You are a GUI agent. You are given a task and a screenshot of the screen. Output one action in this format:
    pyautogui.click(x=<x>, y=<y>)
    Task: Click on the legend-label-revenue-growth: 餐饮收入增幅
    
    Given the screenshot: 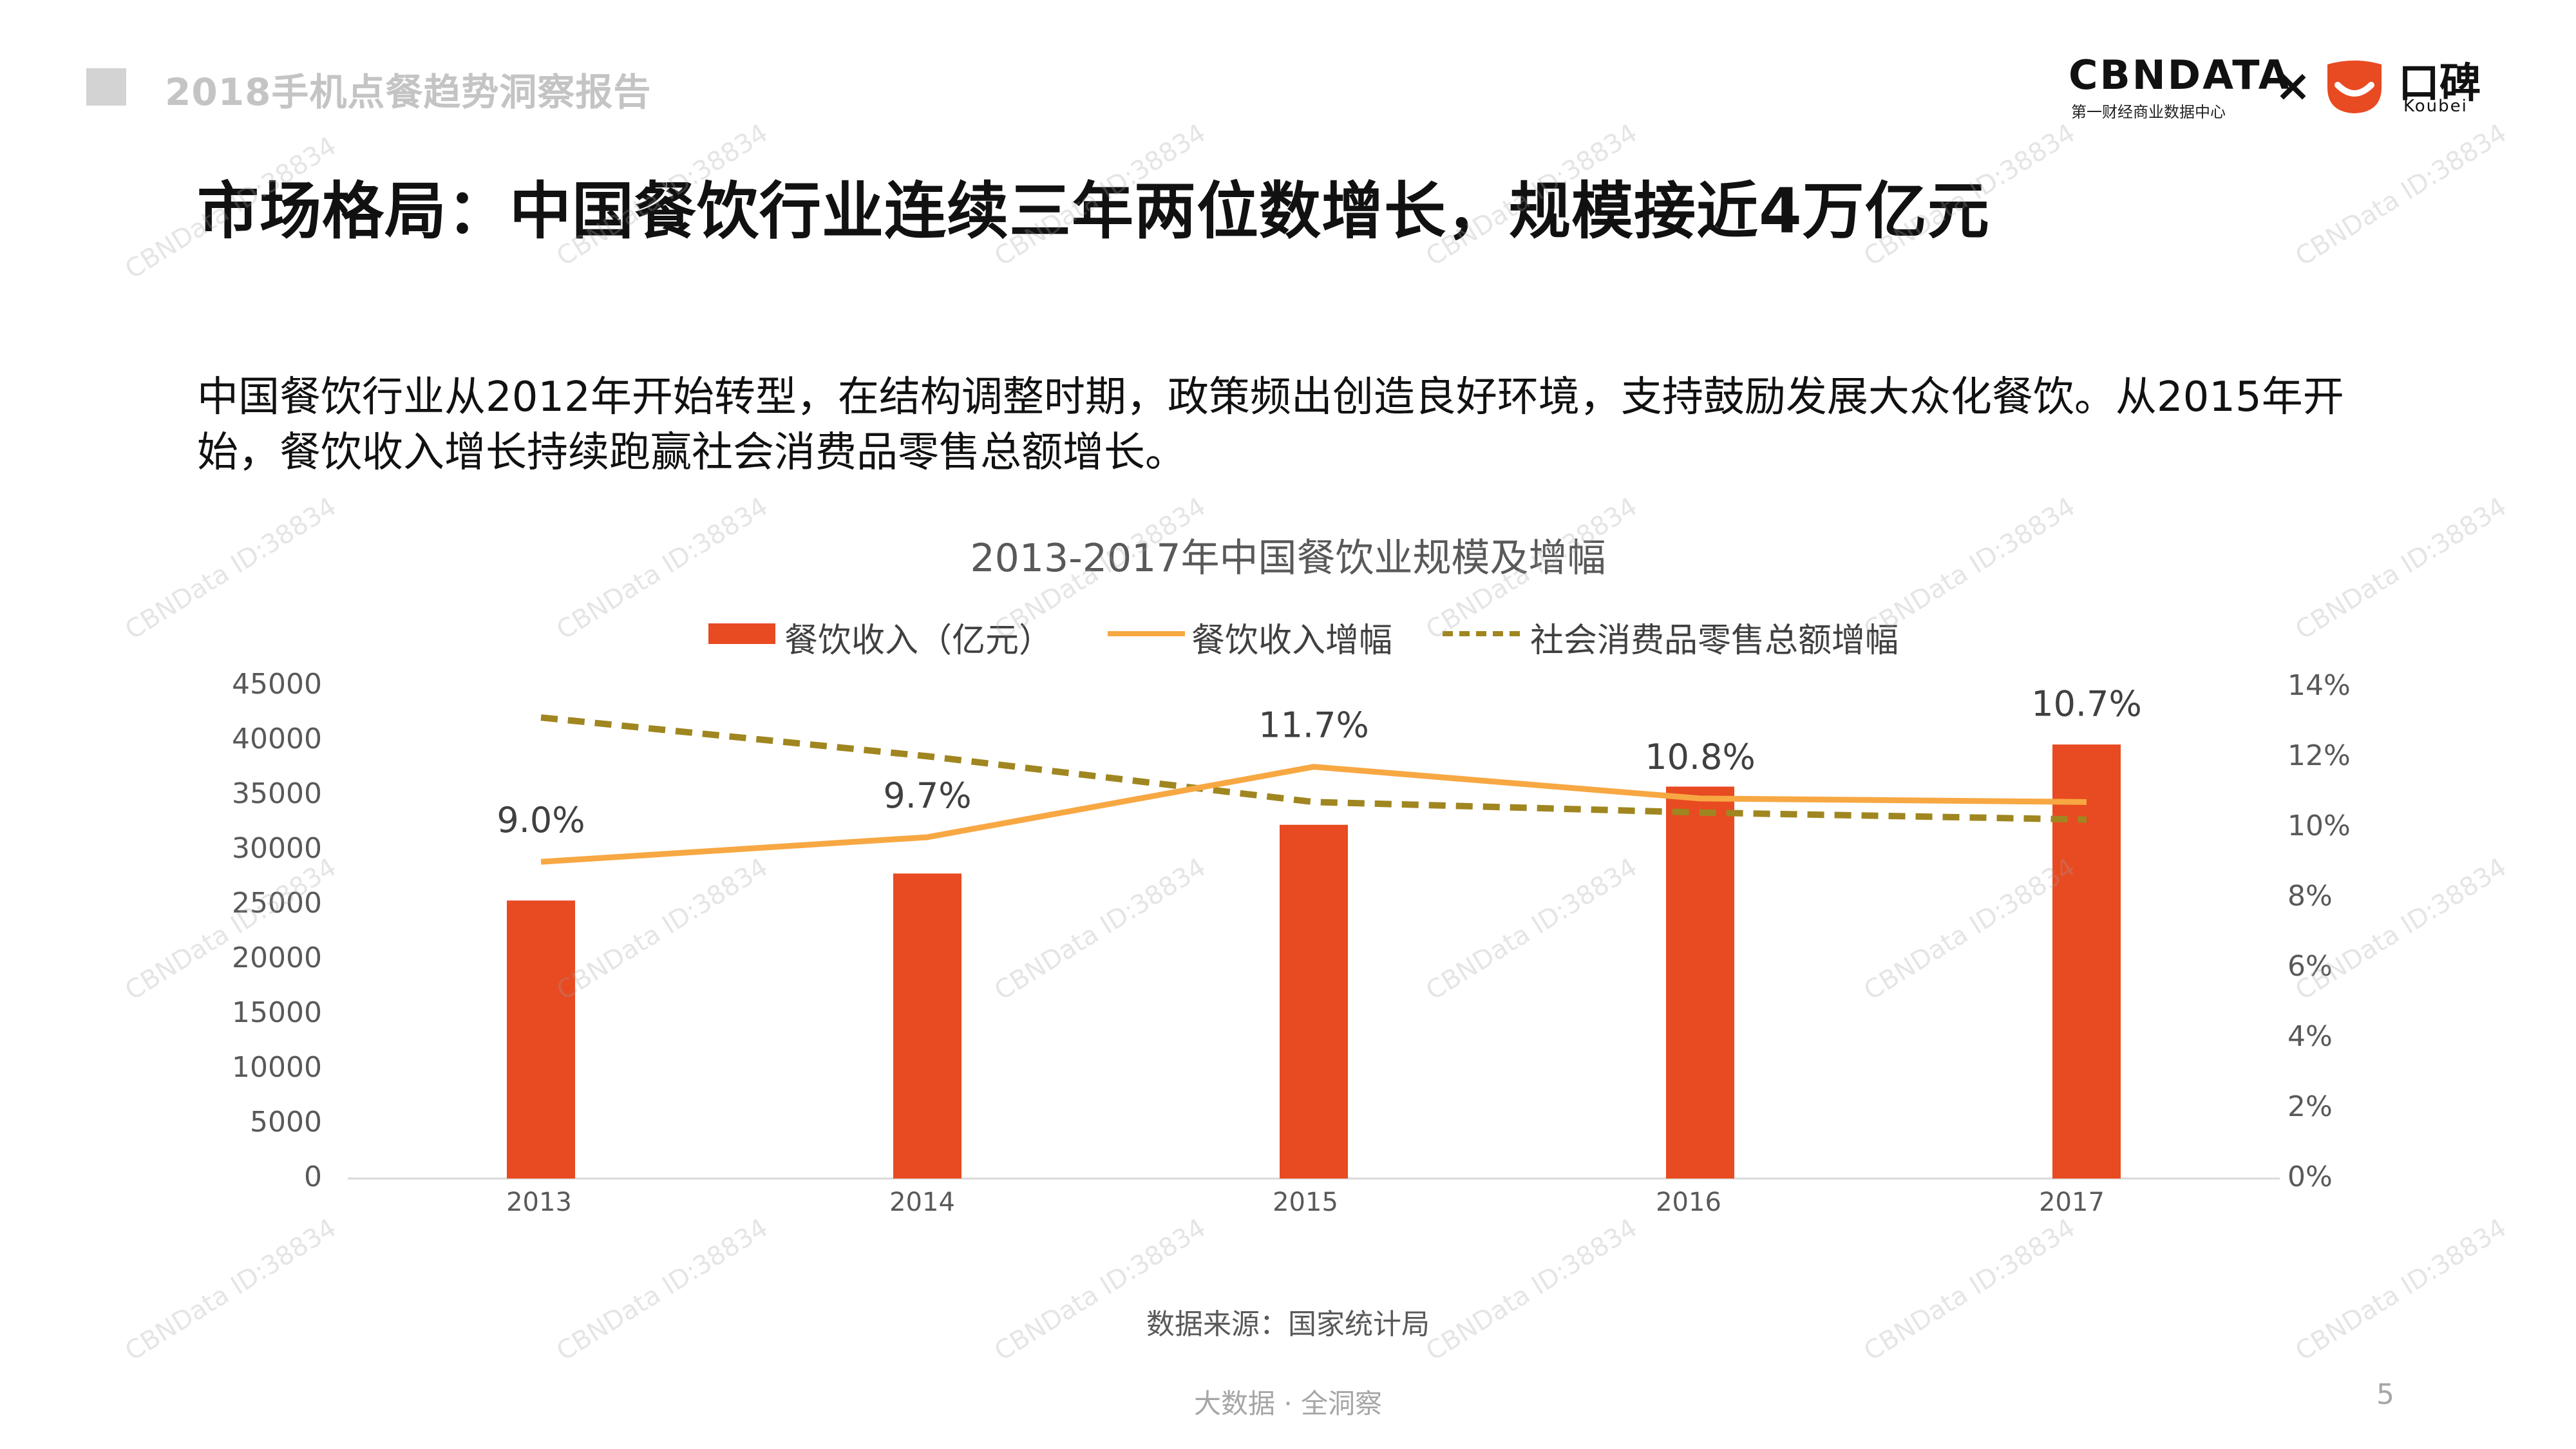 What is the action you would take?
    pyautogui.click(x=1292, y=640)
    